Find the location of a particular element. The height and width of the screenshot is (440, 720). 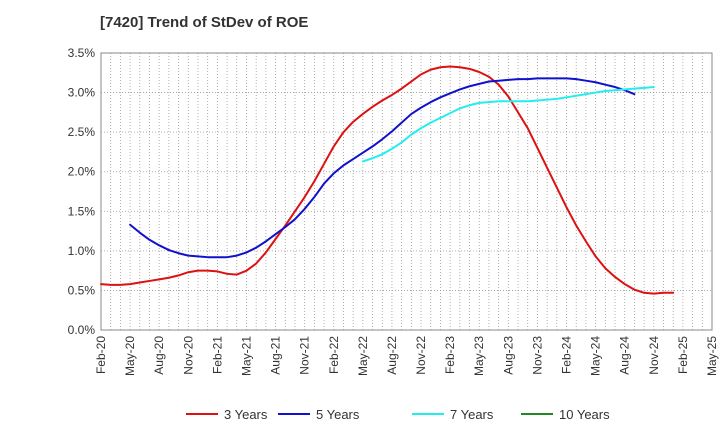

x-tick-label: Aug-23 is located at coordinates (508, 355).